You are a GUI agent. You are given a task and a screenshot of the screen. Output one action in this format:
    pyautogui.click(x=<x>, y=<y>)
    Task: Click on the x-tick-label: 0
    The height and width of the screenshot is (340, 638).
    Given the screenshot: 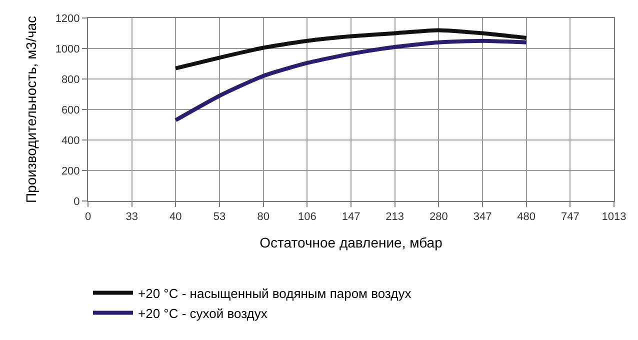 What is the action you would take?
    pyautogui.click(x=88, y=217)
    